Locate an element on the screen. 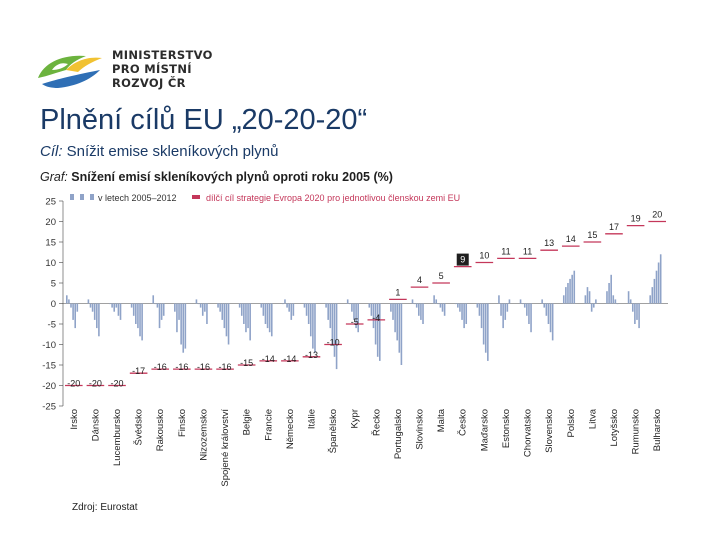 This screenshot has height=540, width=720. slide-subtitle: Cíl: Snížit emise skleníkových plynů is located at coordinates (159, 151).